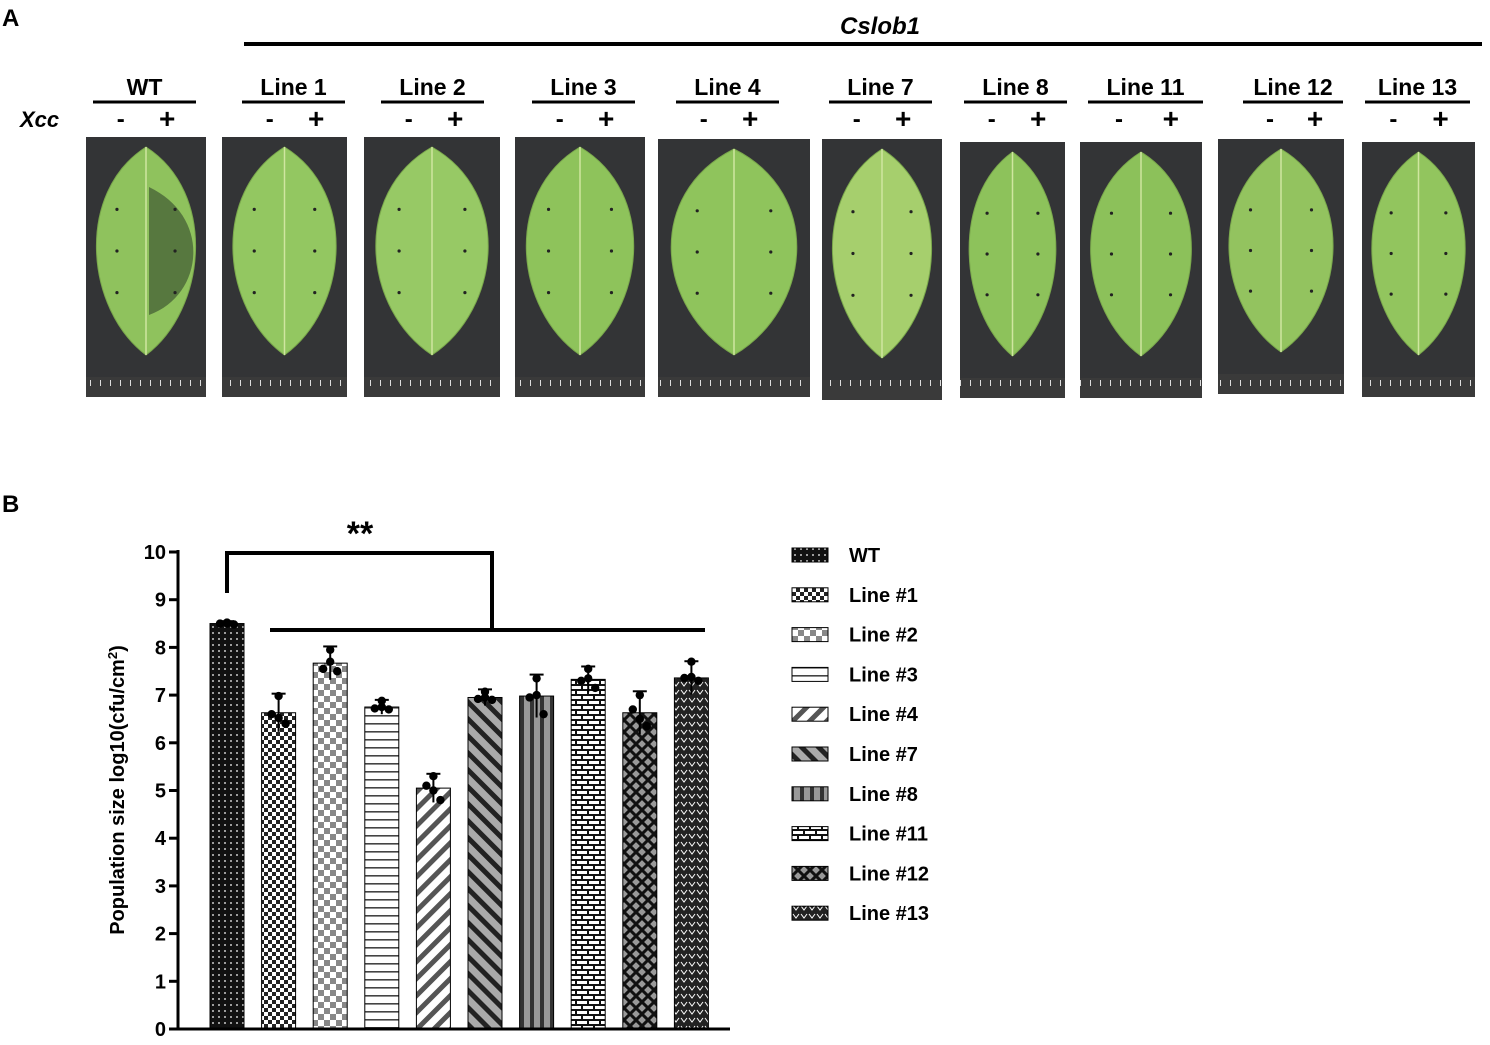 The height and width of the screenshot is (1045, 1490). What do you see at coordinates (145, 87) in the screenshot?
I see `line-label: WT` at bounding box center [145, 87].